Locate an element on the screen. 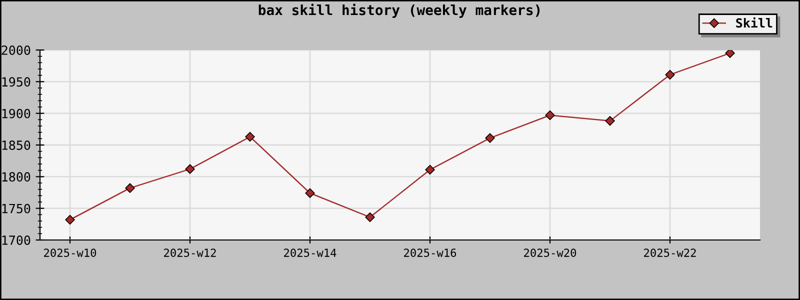  x-tick-label: 2025-w12 is located at coordinates (190, 252).